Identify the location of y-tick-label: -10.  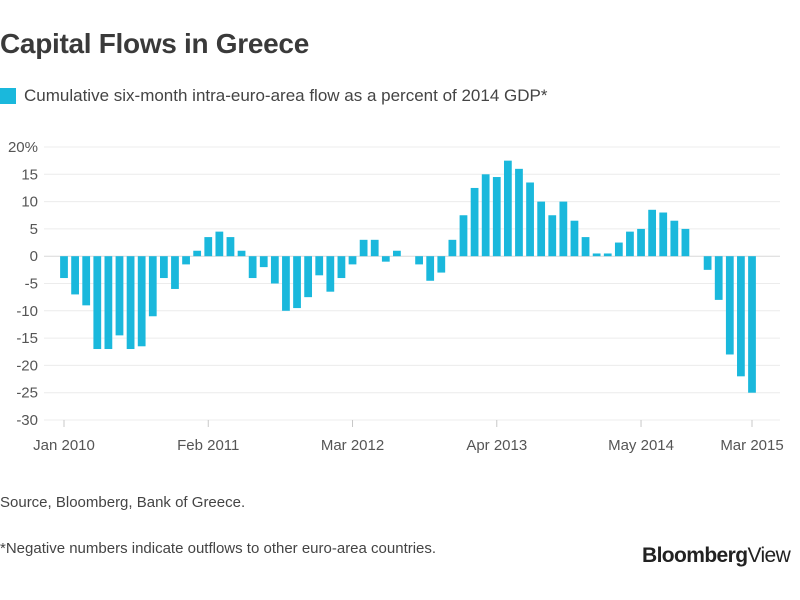
(27, 311).